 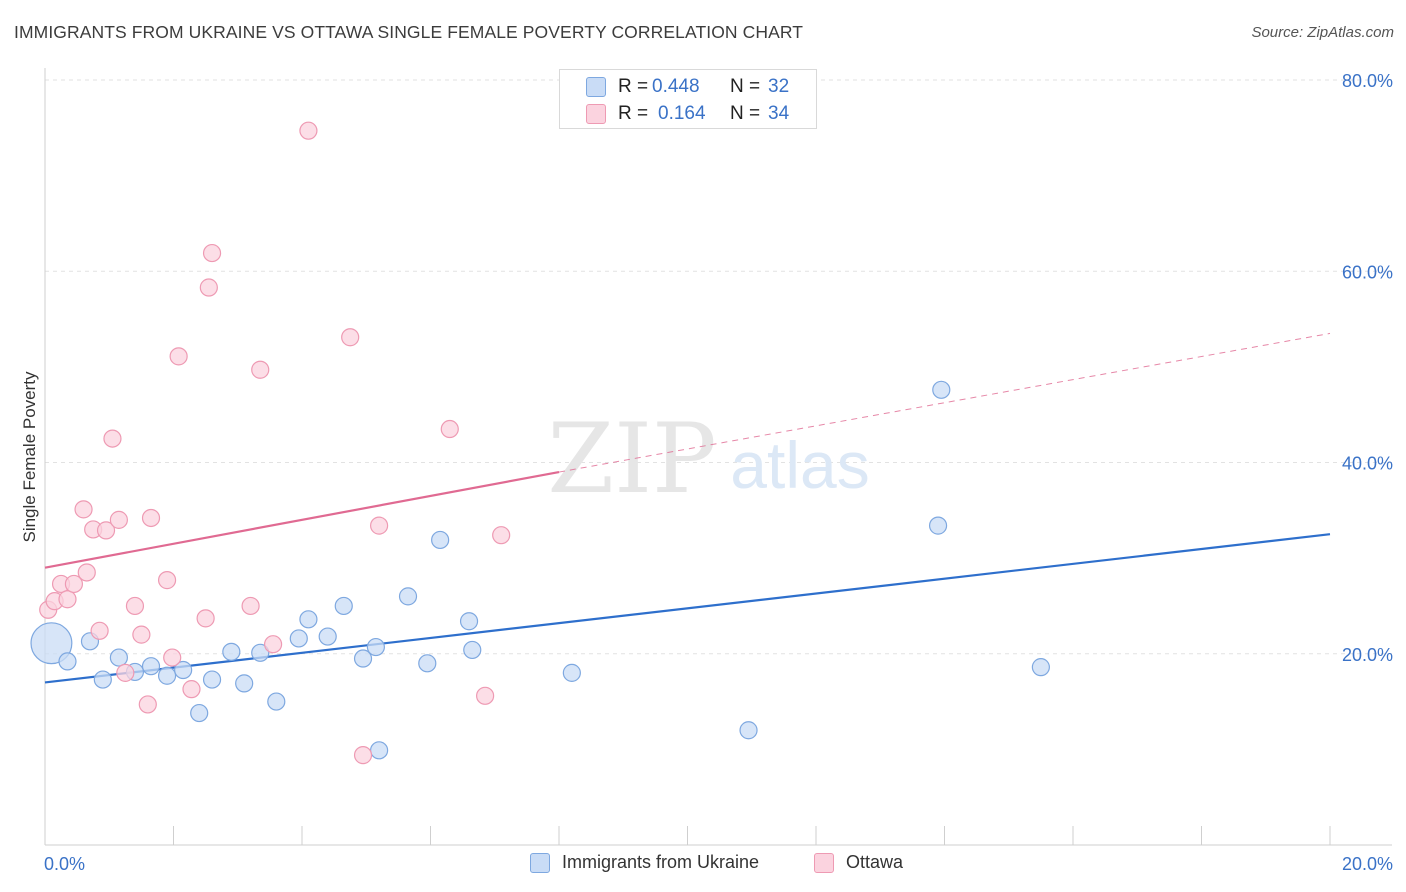 What do you see at coordinates (64, 864) in the screenshot?
I see `x-tick-label: 0.0%` at bounding box center [64, 864].